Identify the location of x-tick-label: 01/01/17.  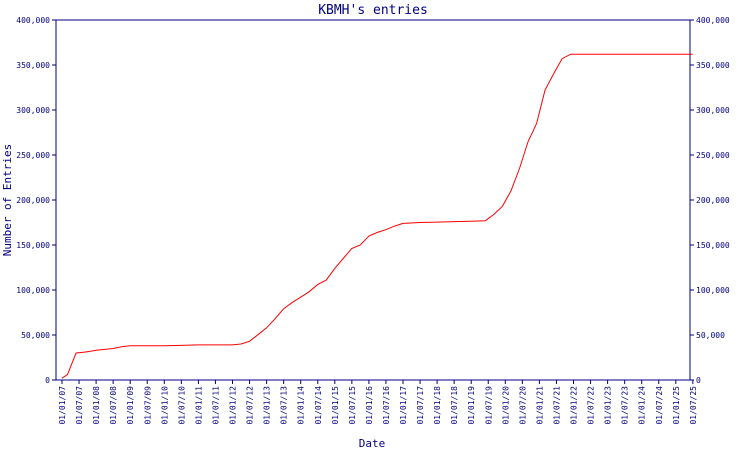
(403, 405).